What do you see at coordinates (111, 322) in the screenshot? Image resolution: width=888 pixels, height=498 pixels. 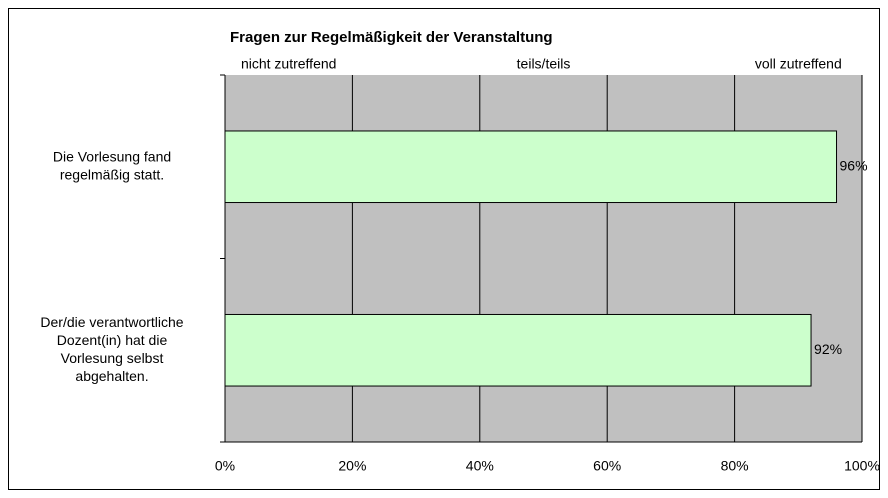 I see `y-tick-label: Der/die verantwortliche` at bounding box center [111, 322].